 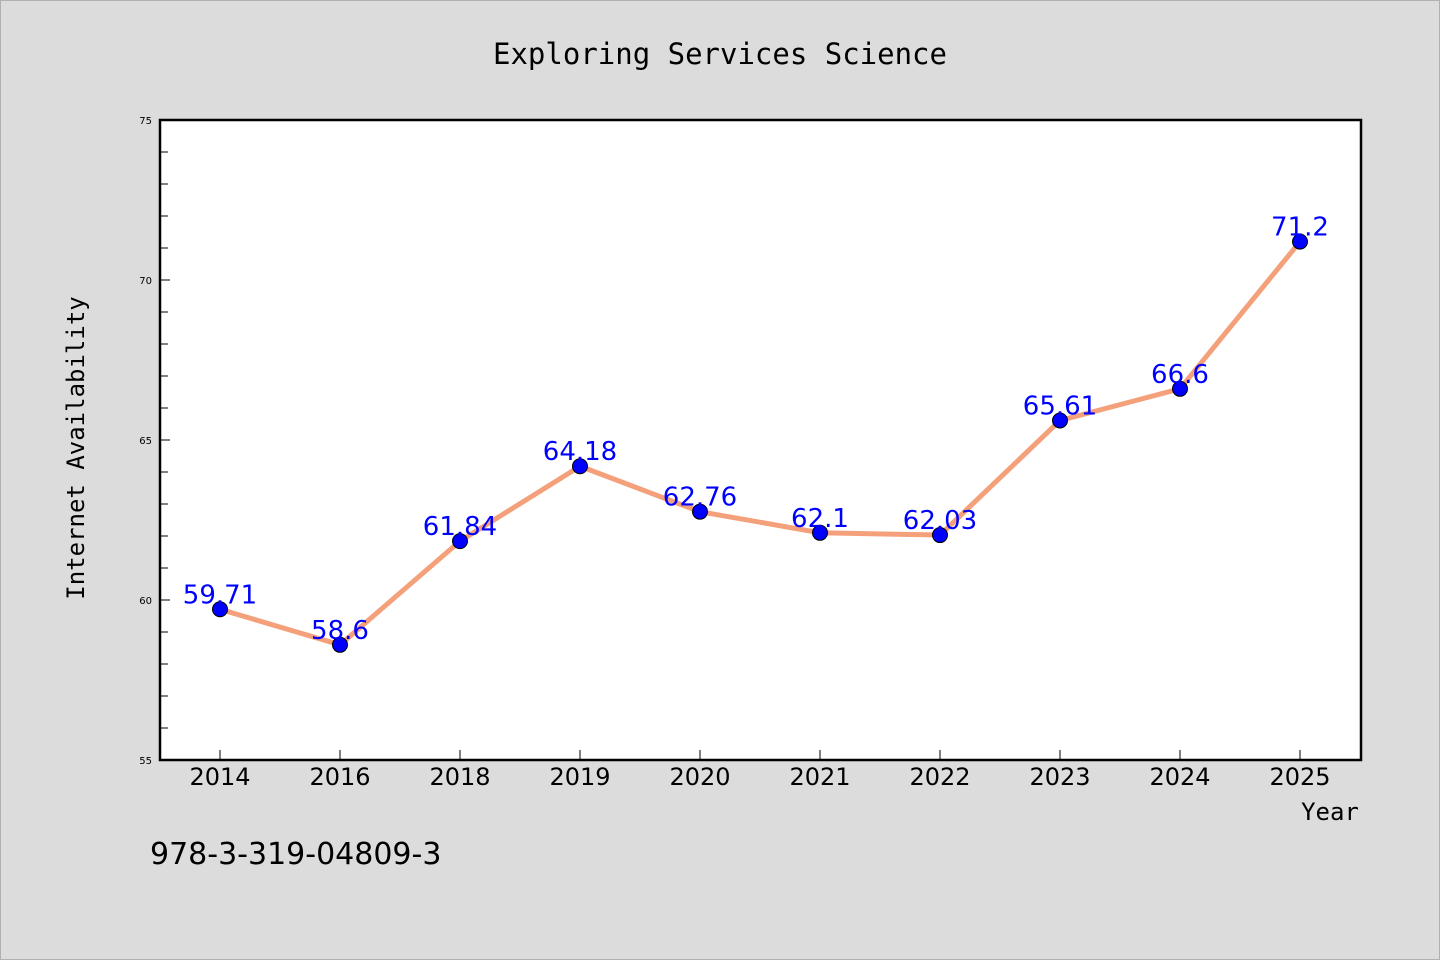 I want to click on x-tick-label: 2016, so click(x=339, y=777).